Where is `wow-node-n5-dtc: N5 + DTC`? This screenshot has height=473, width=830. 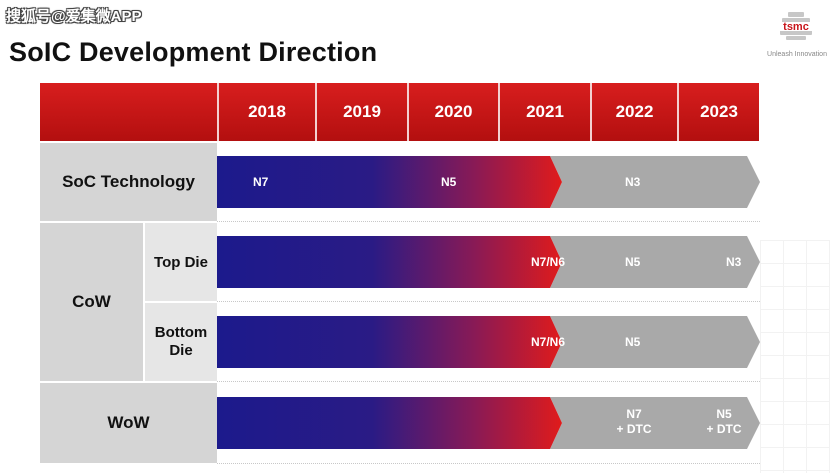
wow-node-n5-dtc: N5 + DTC is located at coordinates (724, 422).